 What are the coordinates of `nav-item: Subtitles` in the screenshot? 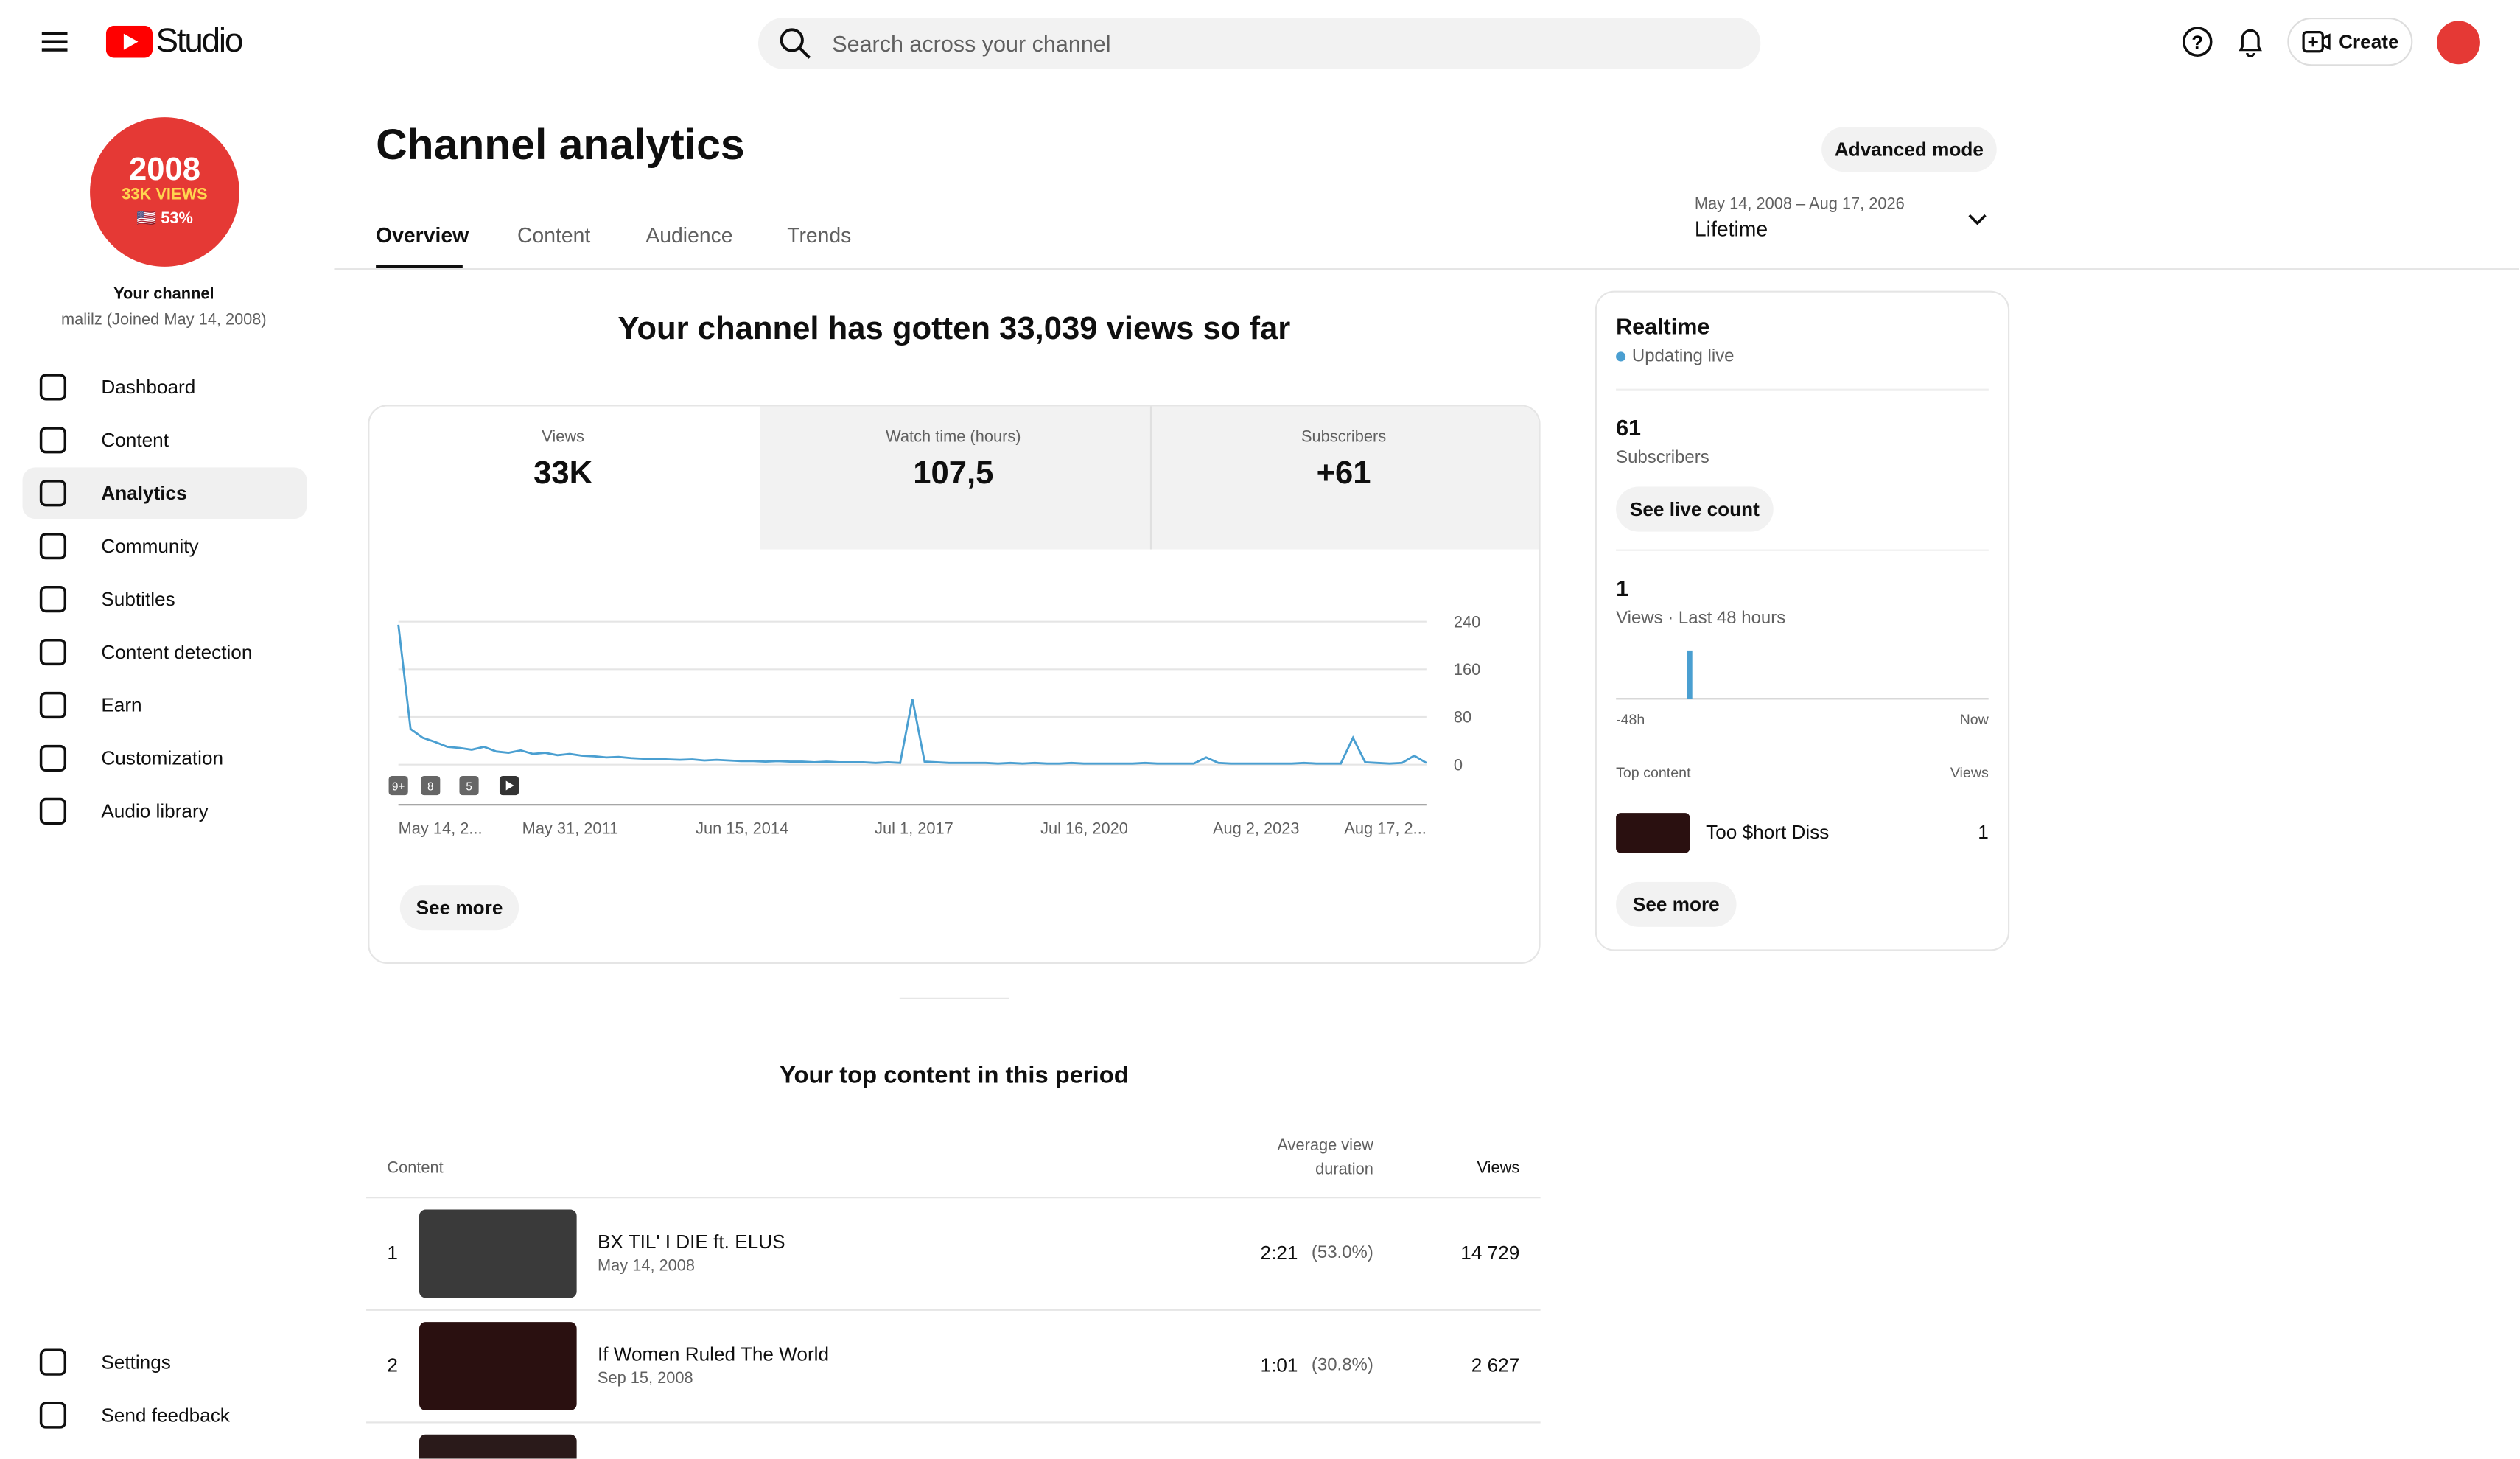 It's located at (138, 599).